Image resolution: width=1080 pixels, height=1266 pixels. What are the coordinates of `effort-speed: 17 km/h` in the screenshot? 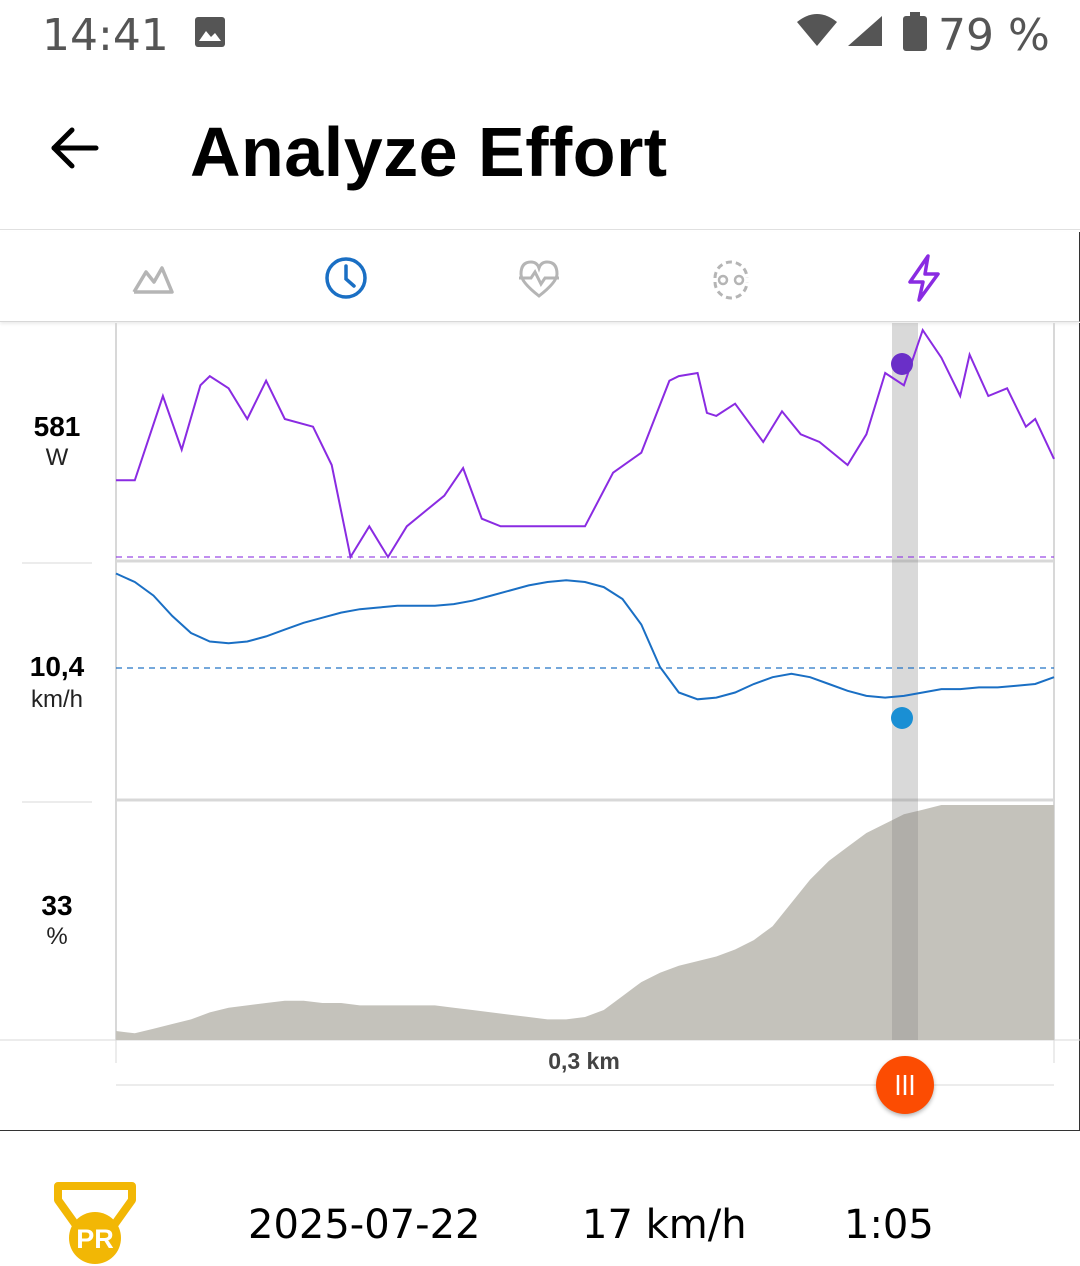 It's located at (664, 1225).